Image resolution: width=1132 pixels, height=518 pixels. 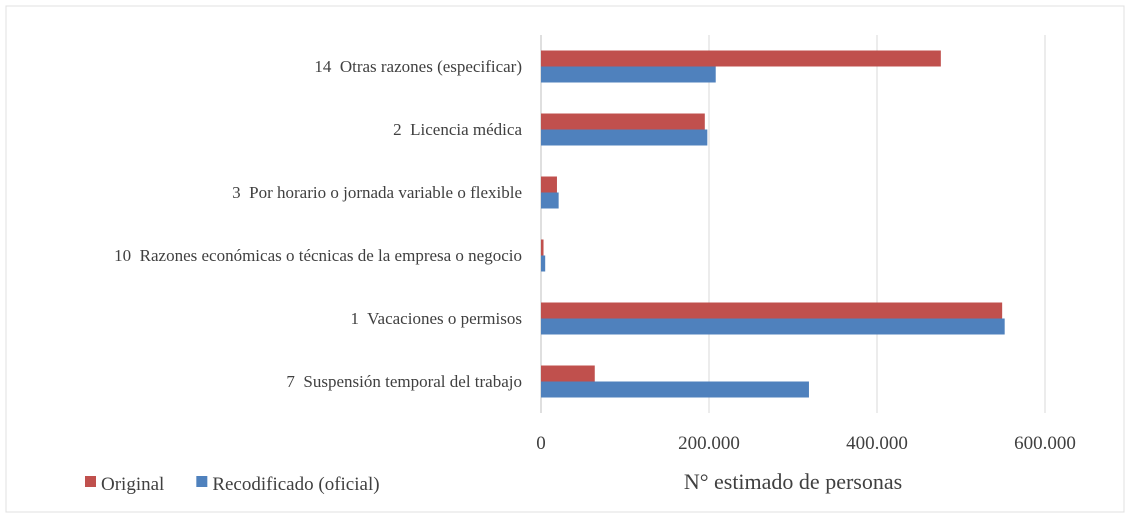 What do you see at coordinates (541, 443) in the screenshot?
I see `x-tick-label: 0` at bounding box center [541, 443].